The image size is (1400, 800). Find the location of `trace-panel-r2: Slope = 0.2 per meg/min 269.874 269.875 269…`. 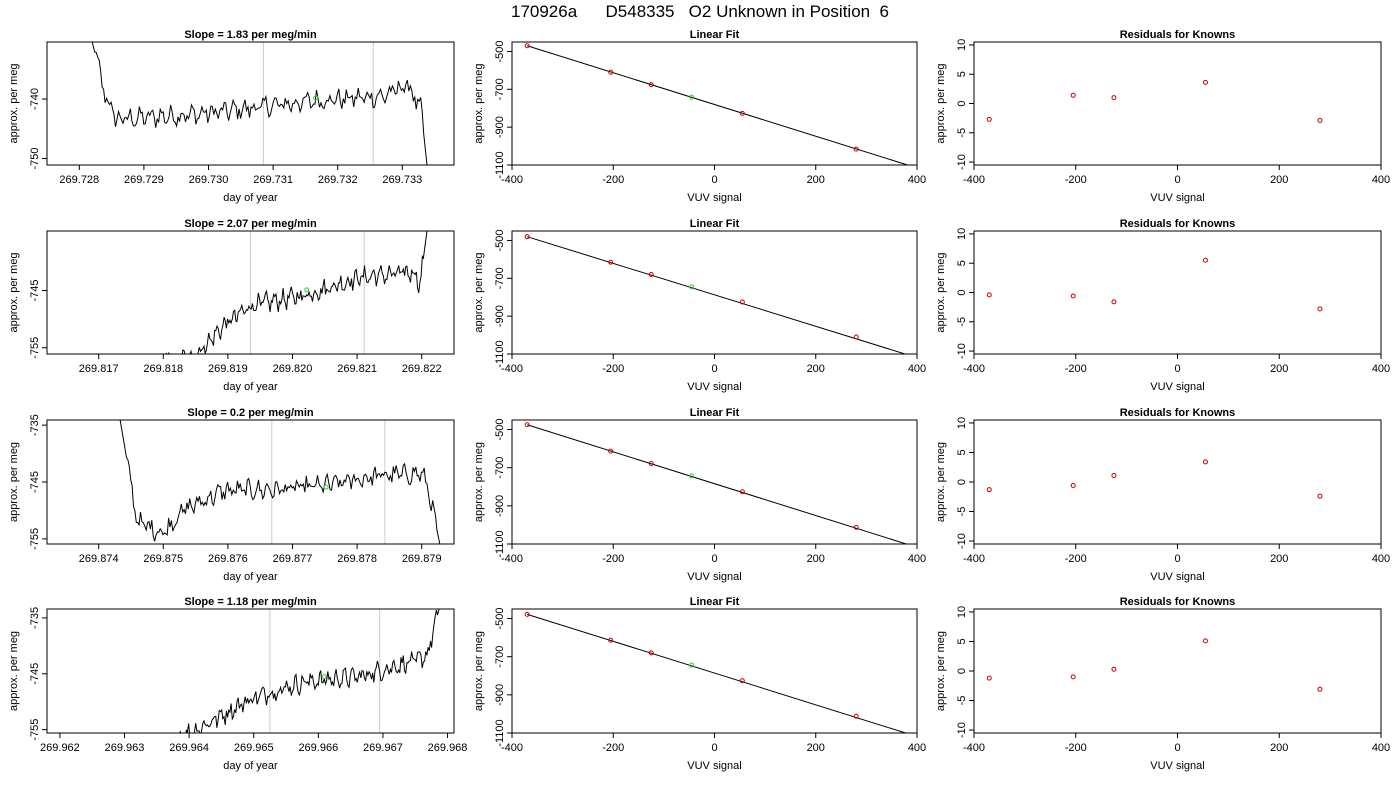

trace-panel-r2: Slope = 0.2 per meg/min 269.874 269.875 269… is located at coordinates (231, 495).